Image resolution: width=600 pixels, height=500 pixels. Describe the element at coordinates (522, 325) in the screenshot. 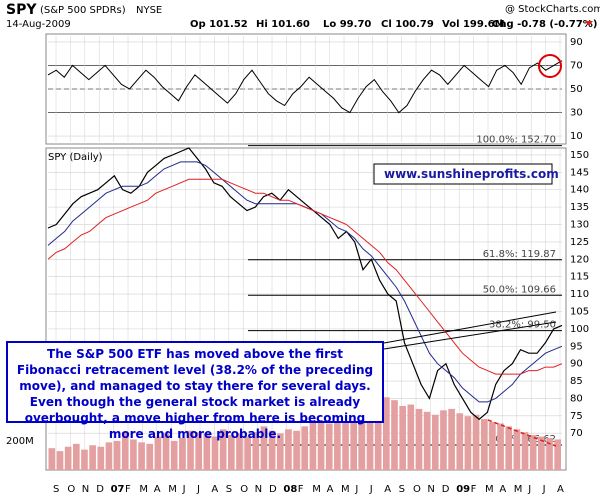

I see `fibonacci-label: 38.2%: 99.50` at that location.